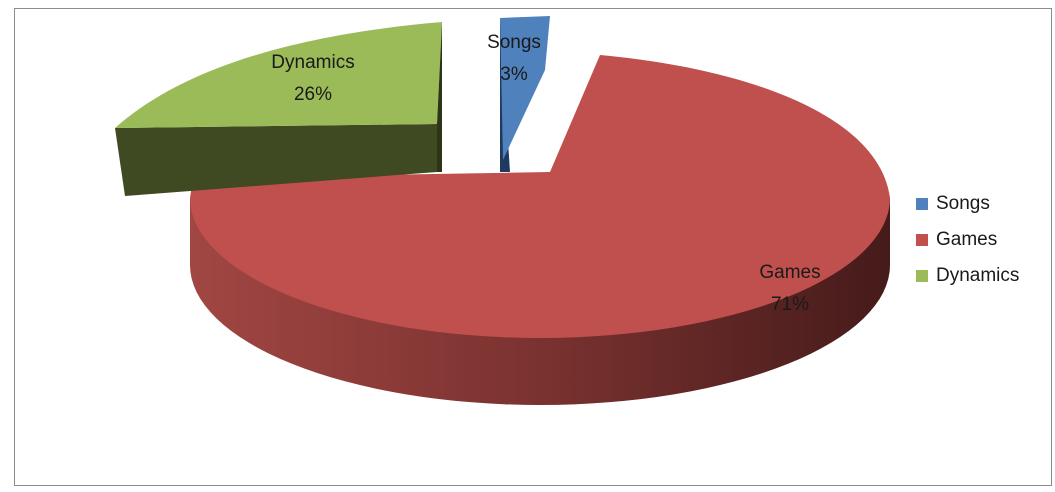 The image size is (1055, 492). What do you see at coordinates (790, 304) in the screenshot?
I see `data-label-games-percent: 71%` at bounding box center [790, 304].